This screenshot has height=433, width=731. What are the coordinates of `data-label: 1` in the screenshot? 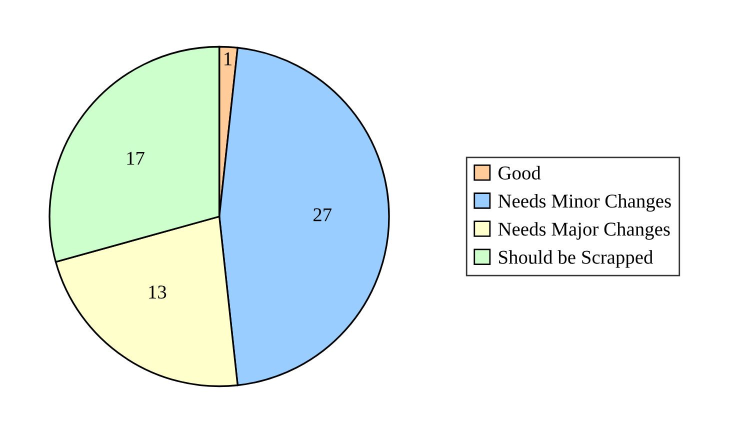 It's located at (228, 59).